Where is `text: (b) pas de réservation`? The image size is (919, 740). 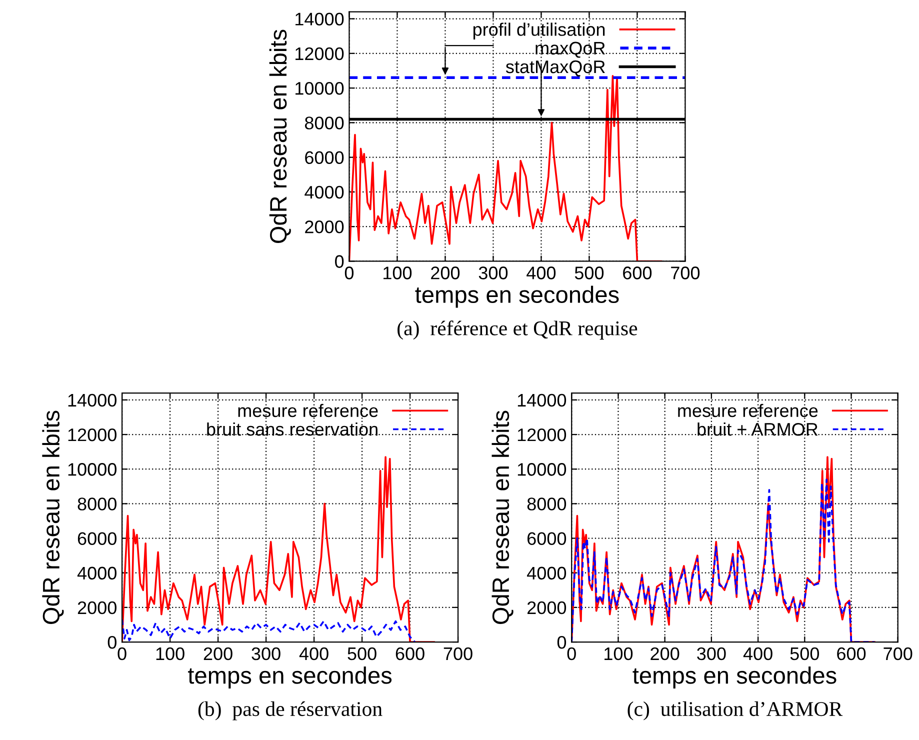 text: (b) pas de réservation is located at coordinates (290, 710).